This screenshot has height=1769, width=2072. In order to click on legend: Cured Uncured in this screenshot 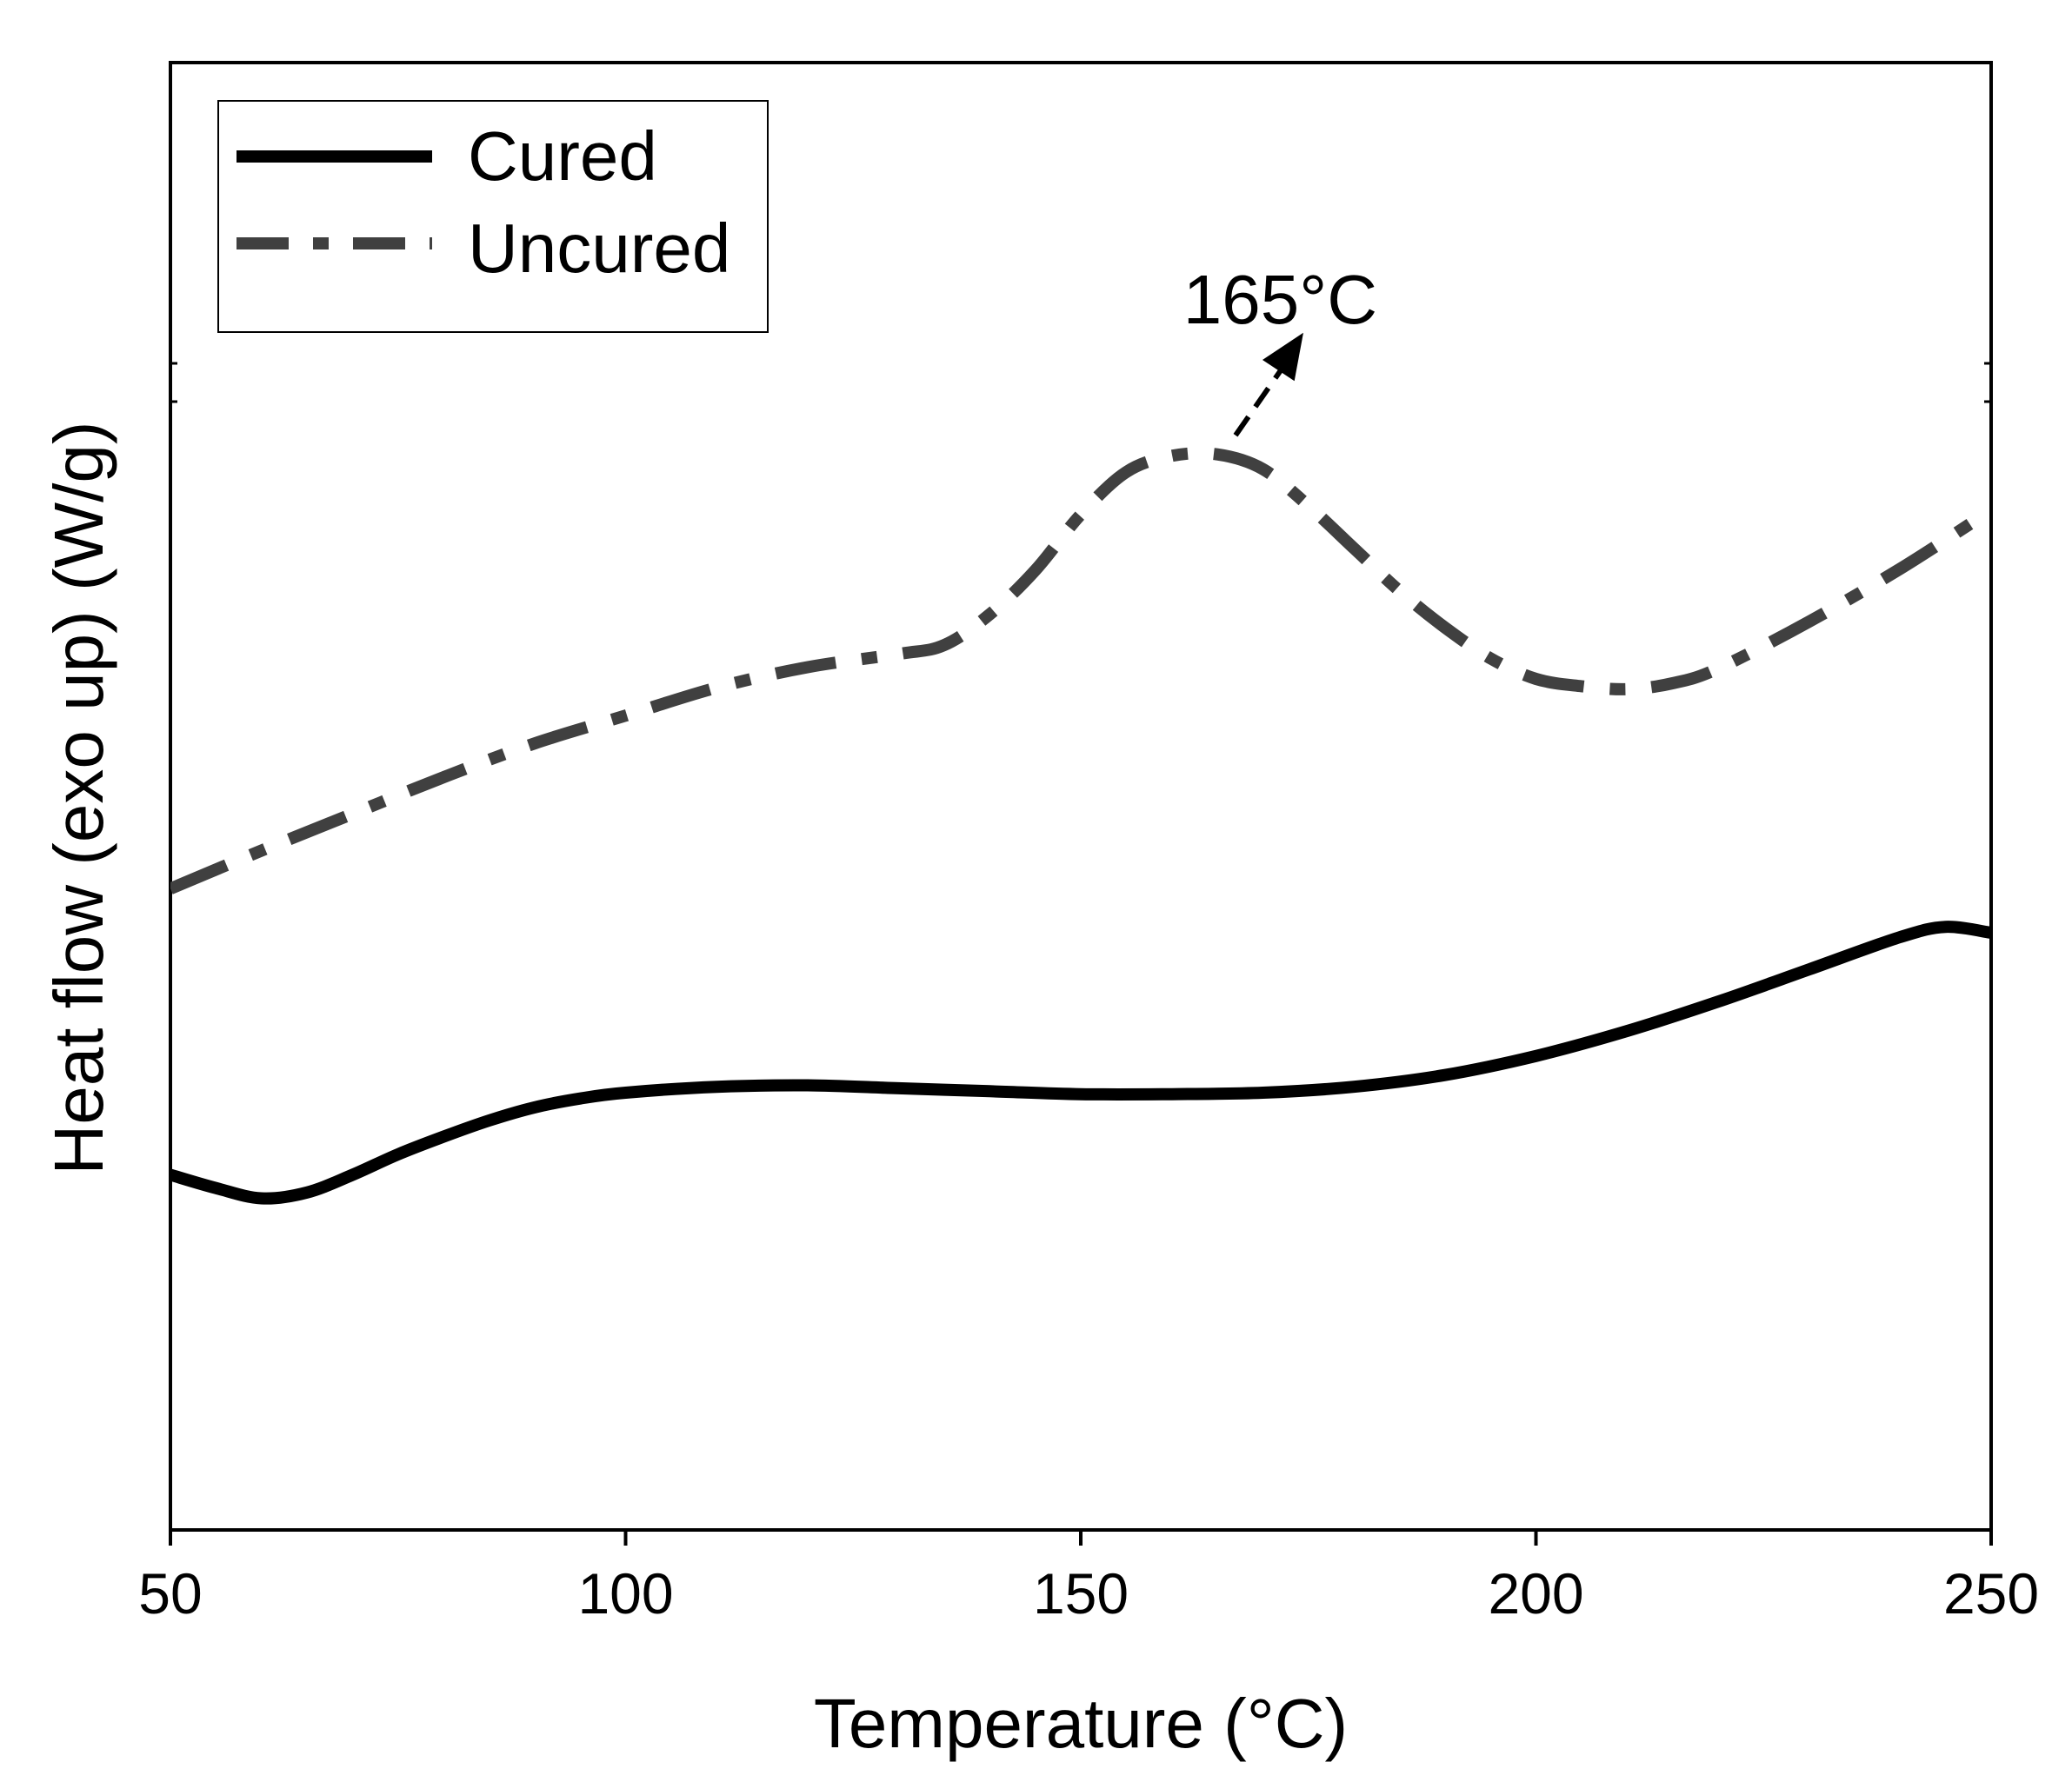, I will do `click(493, 216)`.